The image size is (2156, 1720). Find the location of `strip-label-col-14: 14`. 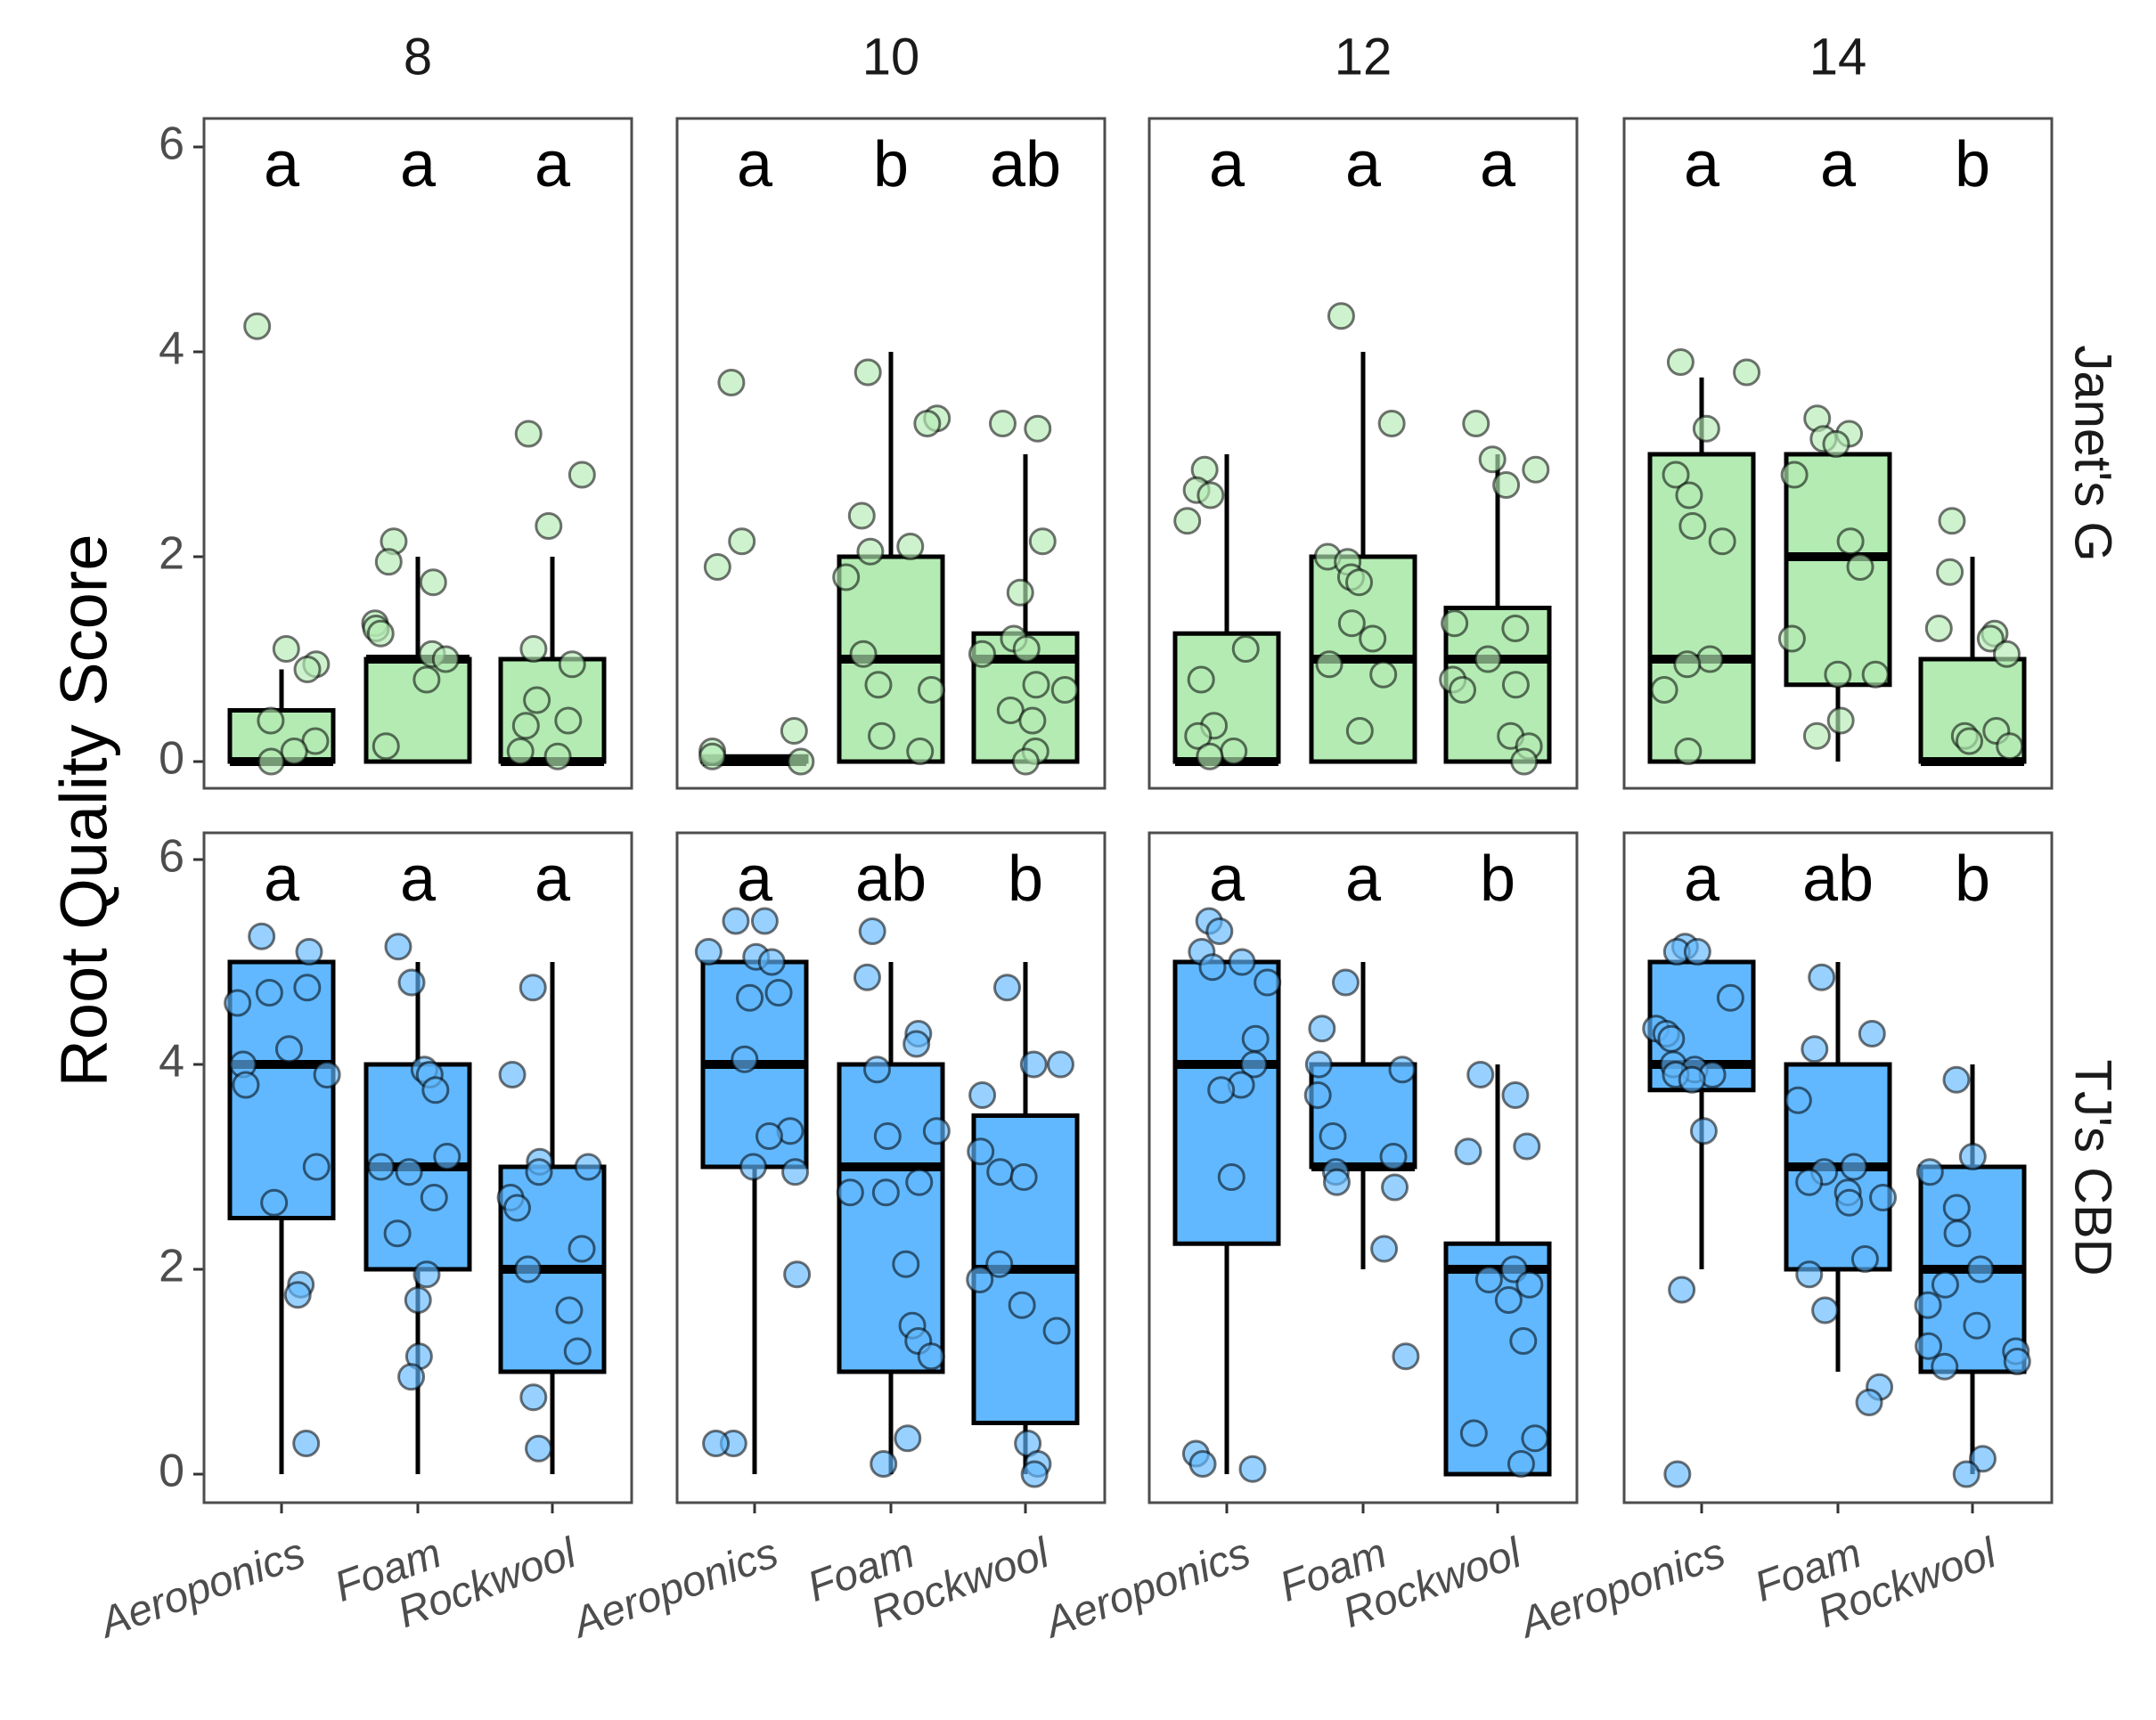

strip-label-col-14: 14 is located at coordinates (1838, 57).